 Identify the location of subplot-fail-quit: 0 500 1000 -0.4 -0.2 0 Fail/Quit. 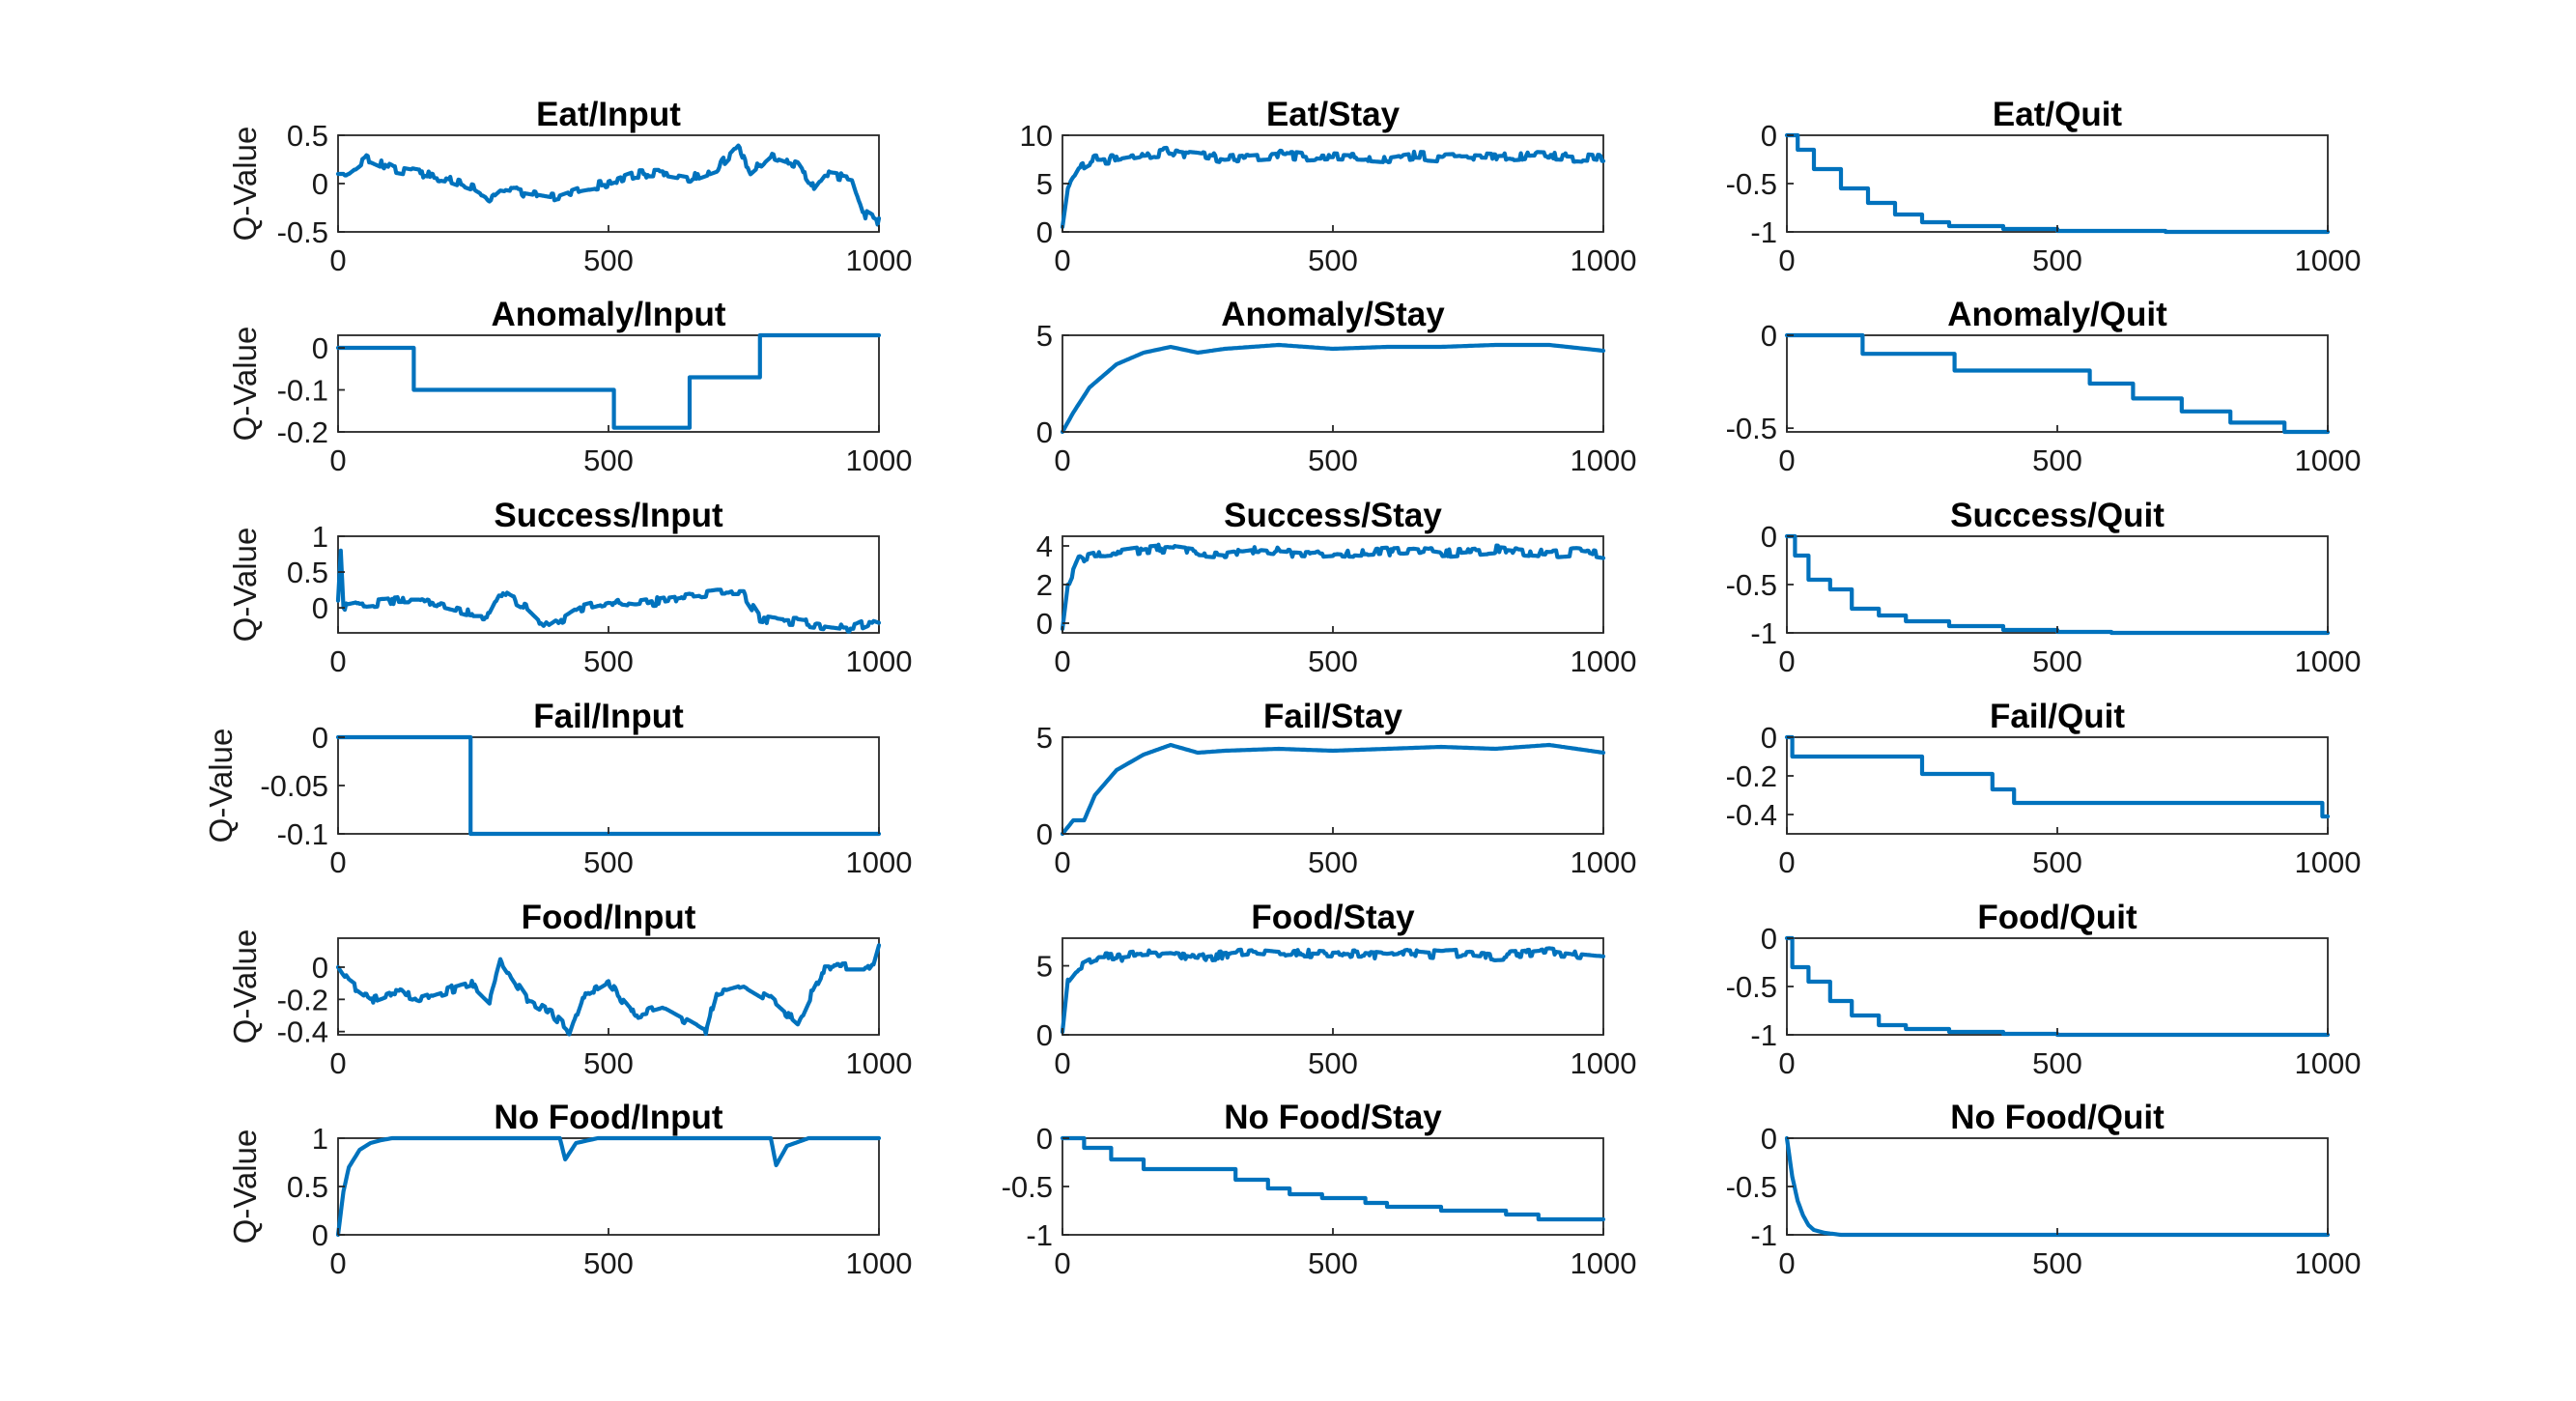
(2044, 788).